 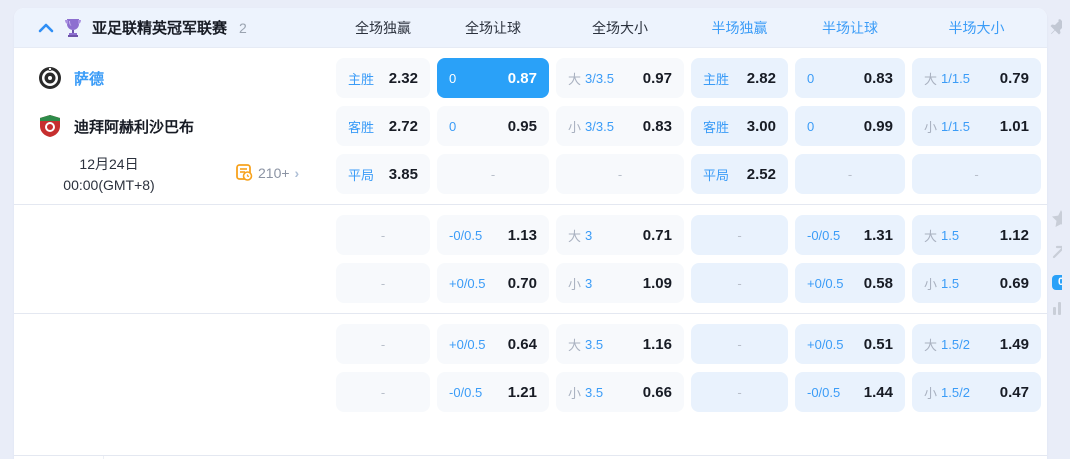 What do you see at coordinates (850, 235) in the screenshot?
I see `odds-cell: -0/0.5 1.31` at bounding box center [850, 235].